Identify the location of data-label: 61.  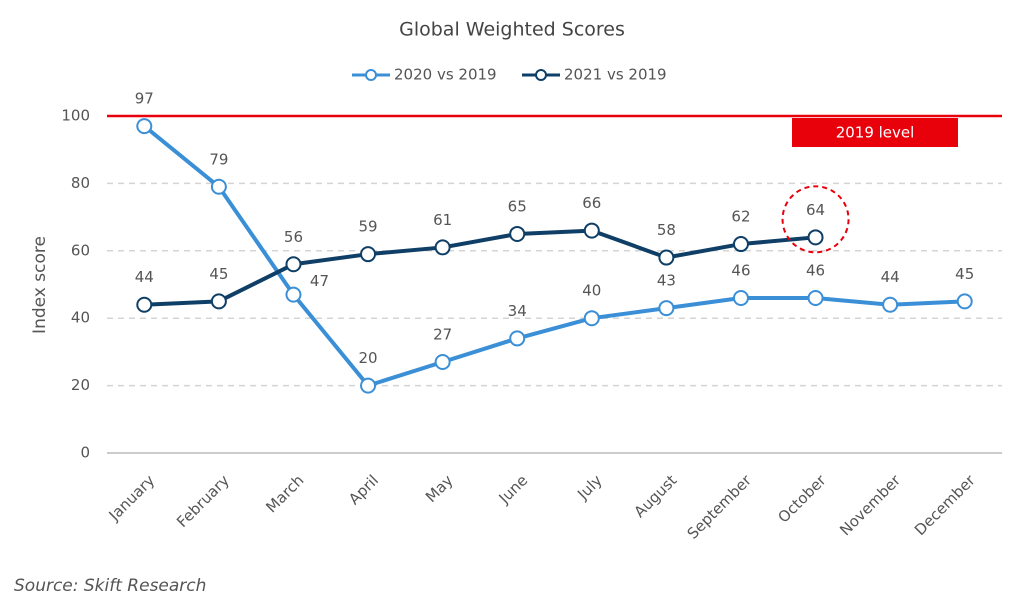
(442, 220).